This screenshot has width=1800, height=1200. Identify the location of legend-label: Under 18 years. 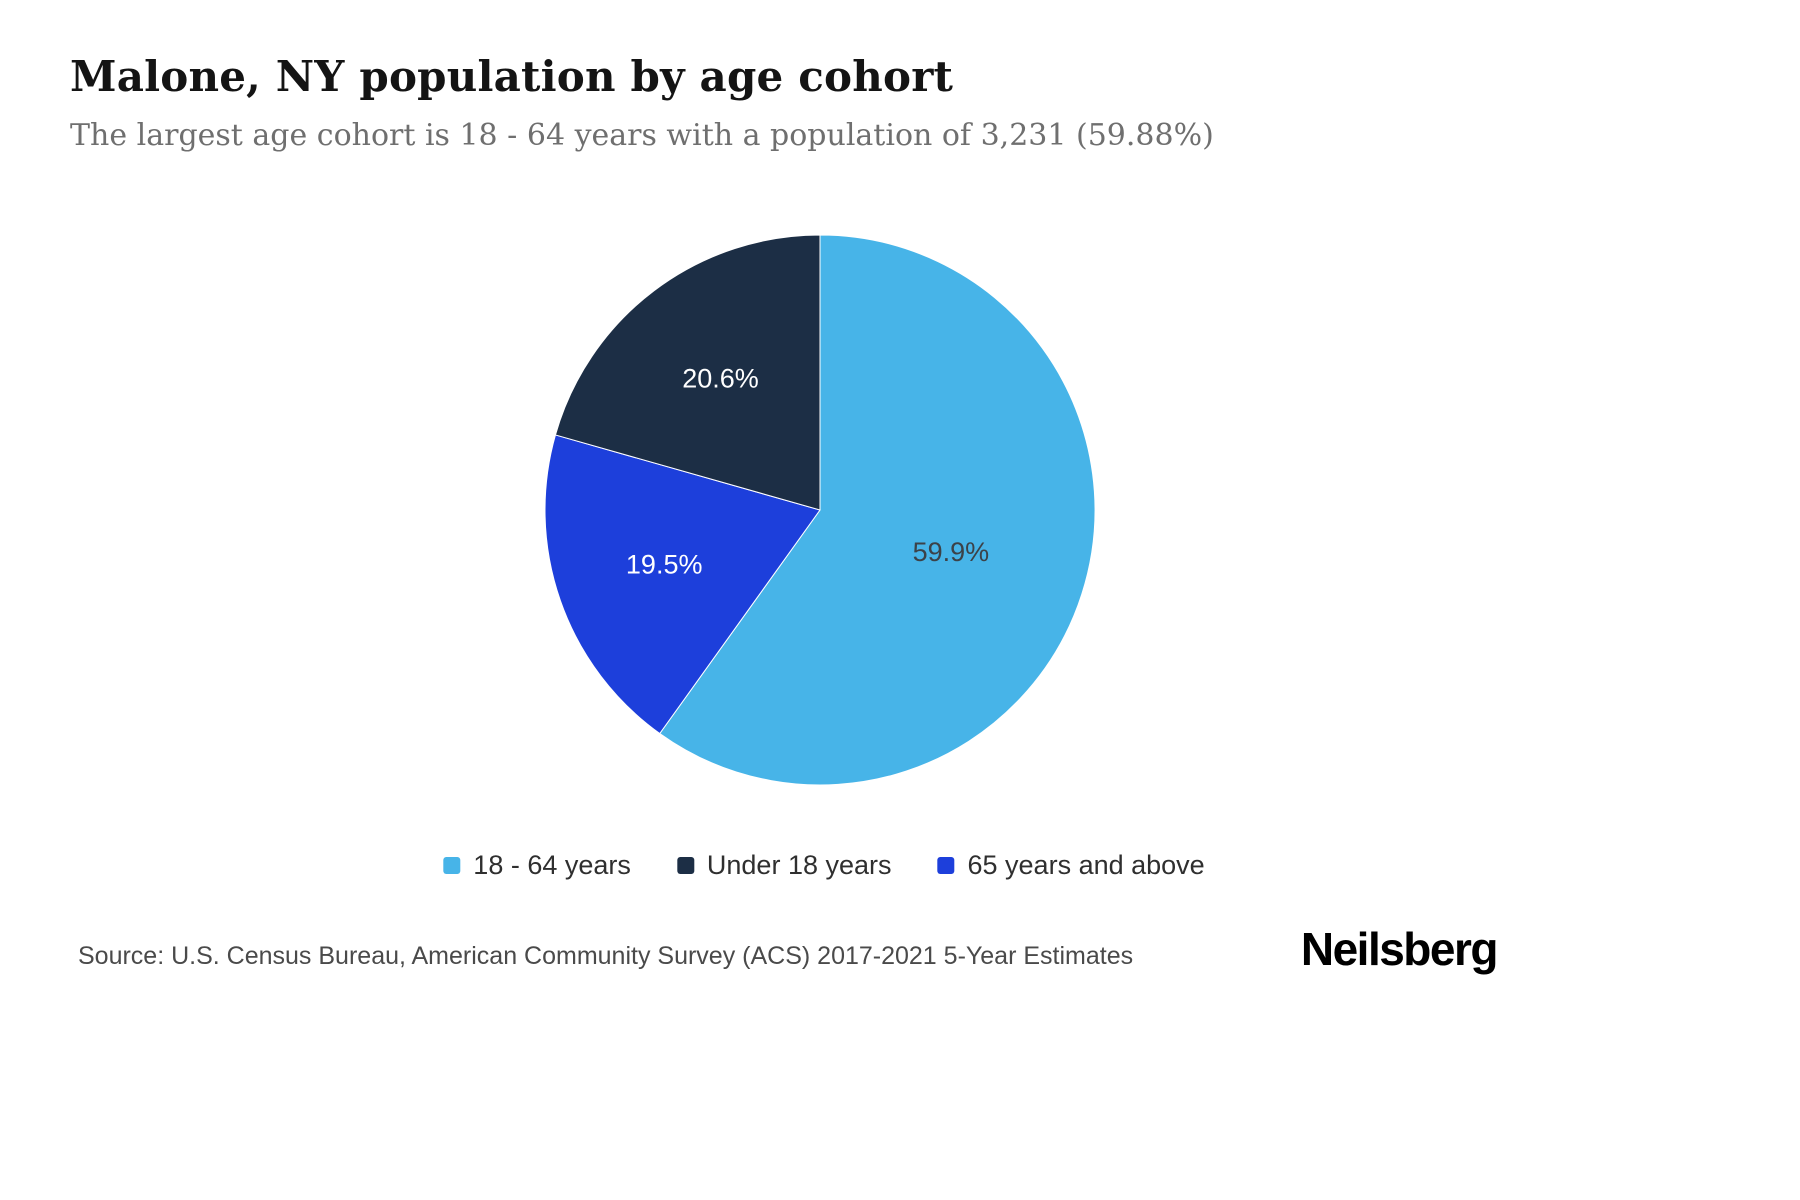
(799, 865).